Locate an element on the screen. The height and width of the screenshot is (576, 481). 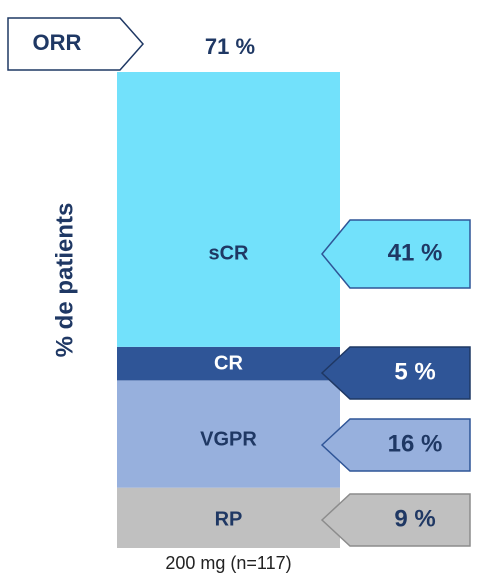
segment-label: sCR is located at coordinates (228, 253).